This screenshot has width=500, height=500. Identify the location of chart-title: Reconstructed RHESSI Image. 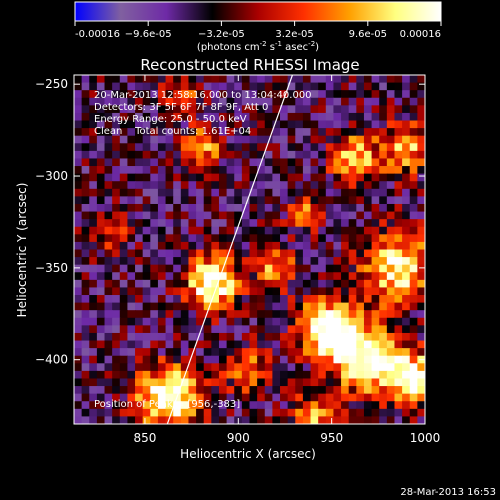
(249, 65).